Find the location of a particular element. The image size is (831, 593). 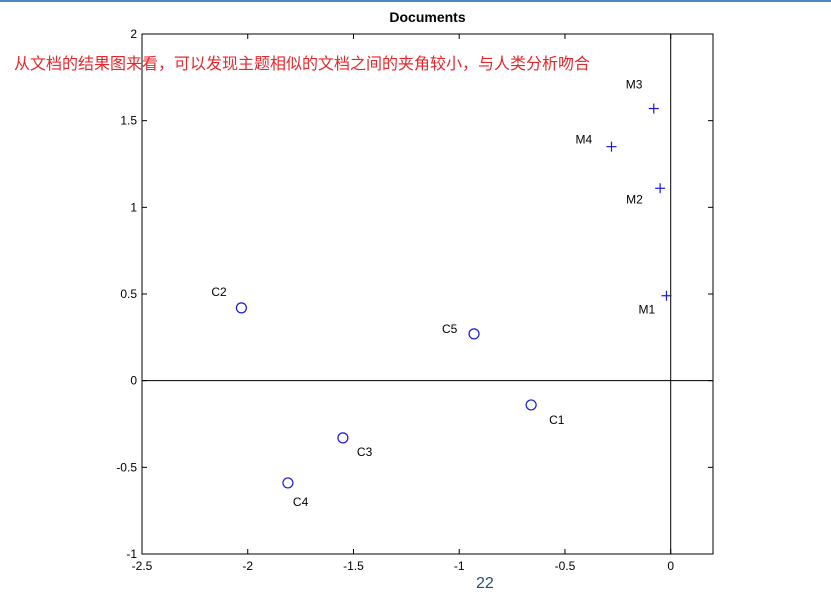

chart-title: Documents is located at coordinates (427, 17).